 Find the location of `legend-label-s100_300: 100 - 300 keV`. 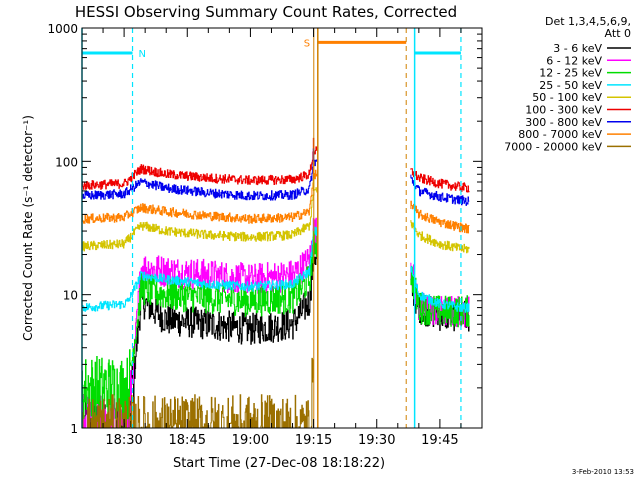

legend-label-s100_300: 100 - 300 keV is located at coordinates (563, 110).